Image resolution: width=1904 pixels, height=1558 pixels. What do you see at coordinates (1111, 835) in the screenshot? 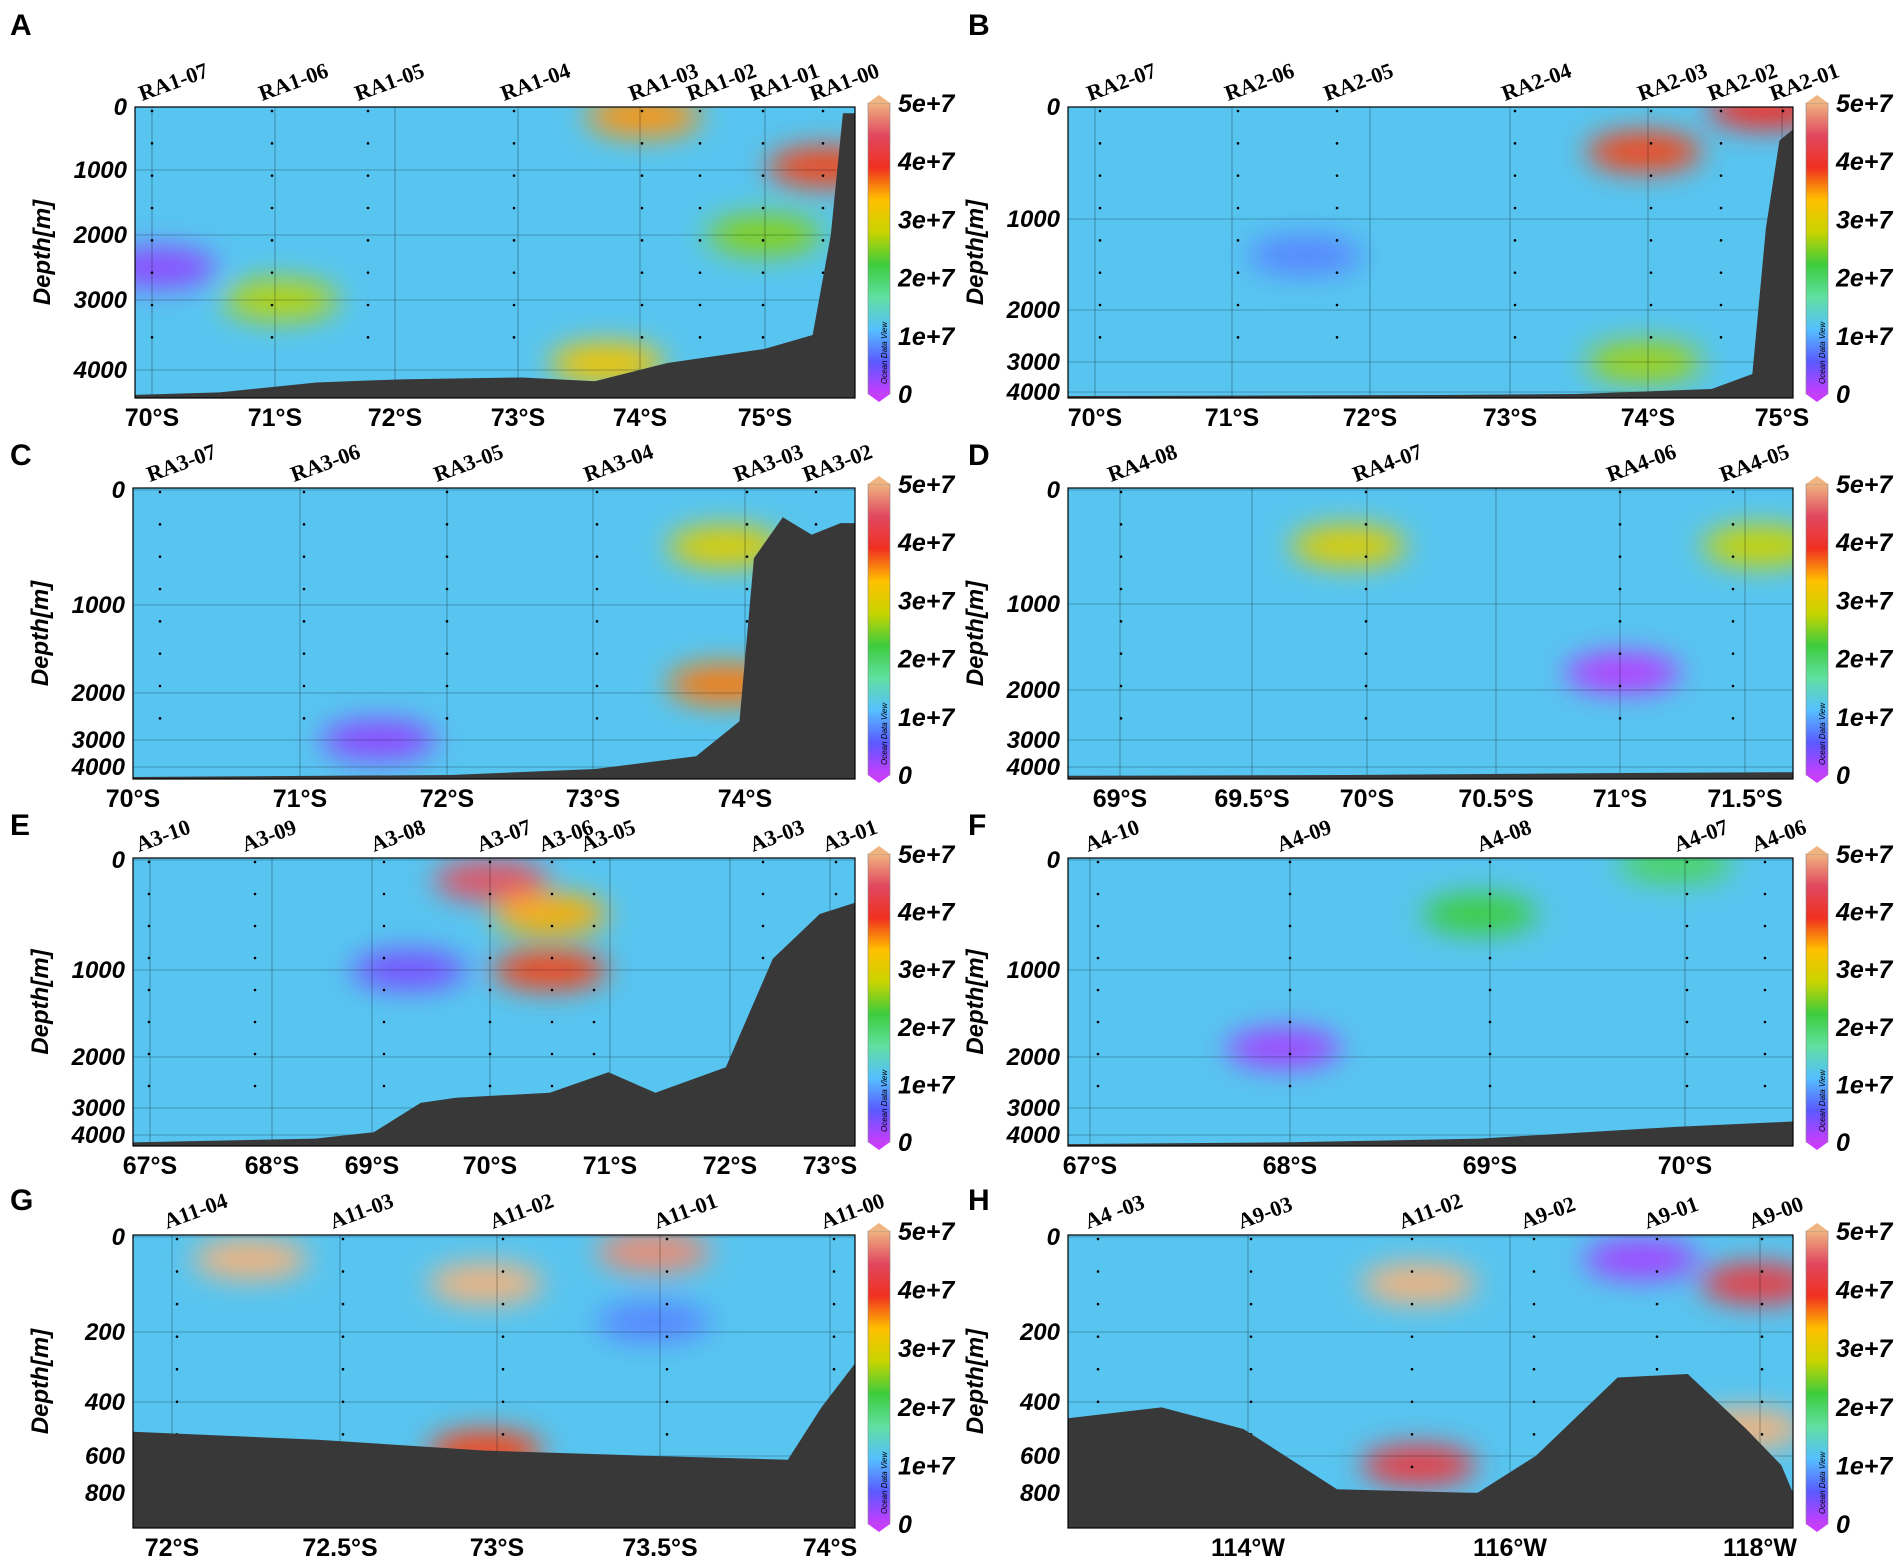
I see `station-label: A4-10` at bounding box center [1111, 835].